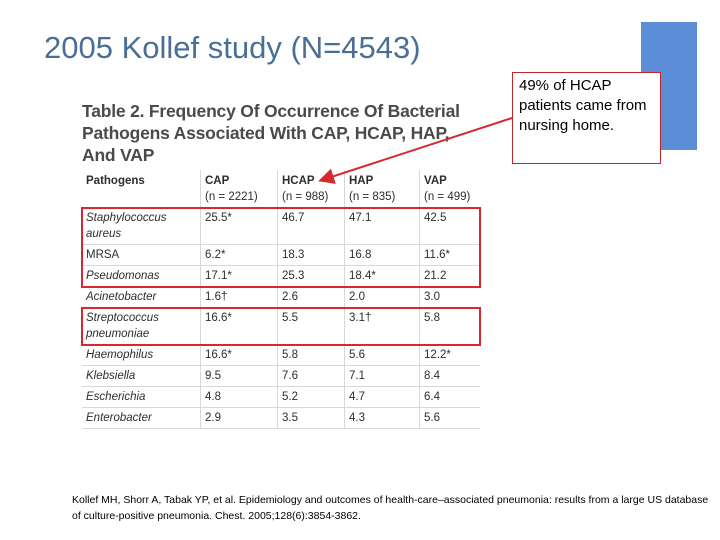 This screenshot has width=720, height=540. I want to click on slide-title: 2005 Kollef study (N=4543), so click(232, 47).